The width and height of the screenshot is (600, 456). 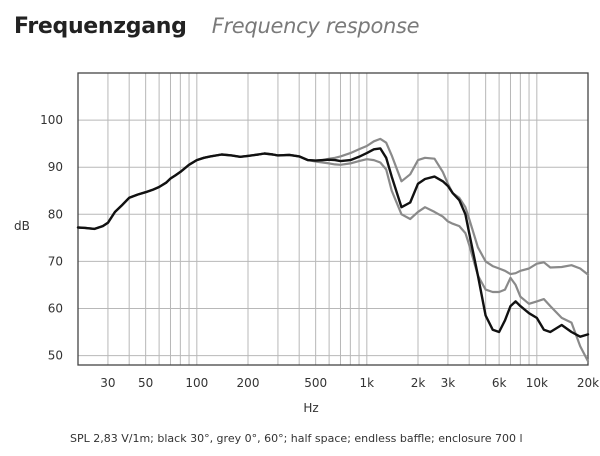 I want to click on chart-title: Frequenzgang, so click(x=100, y=26).